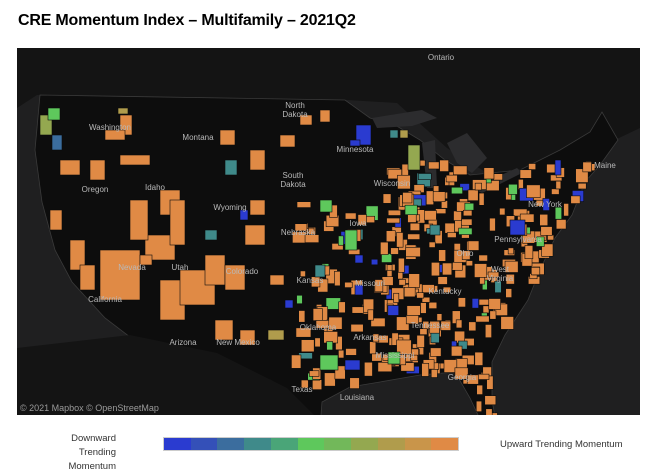 This screenshot has width=657, height=474. I want to click on state-label: Kansas, so click(310, 280).